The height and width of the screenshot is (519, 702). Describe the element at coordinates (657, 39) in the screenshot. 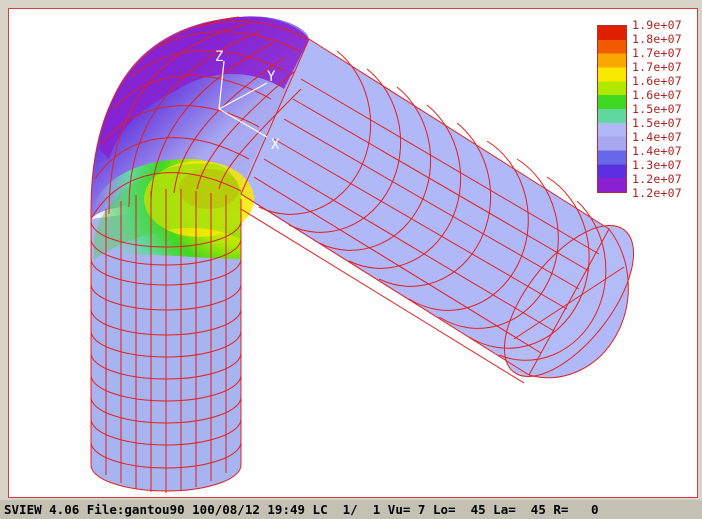

I see `legend-label: 1.8e+07` at that location.